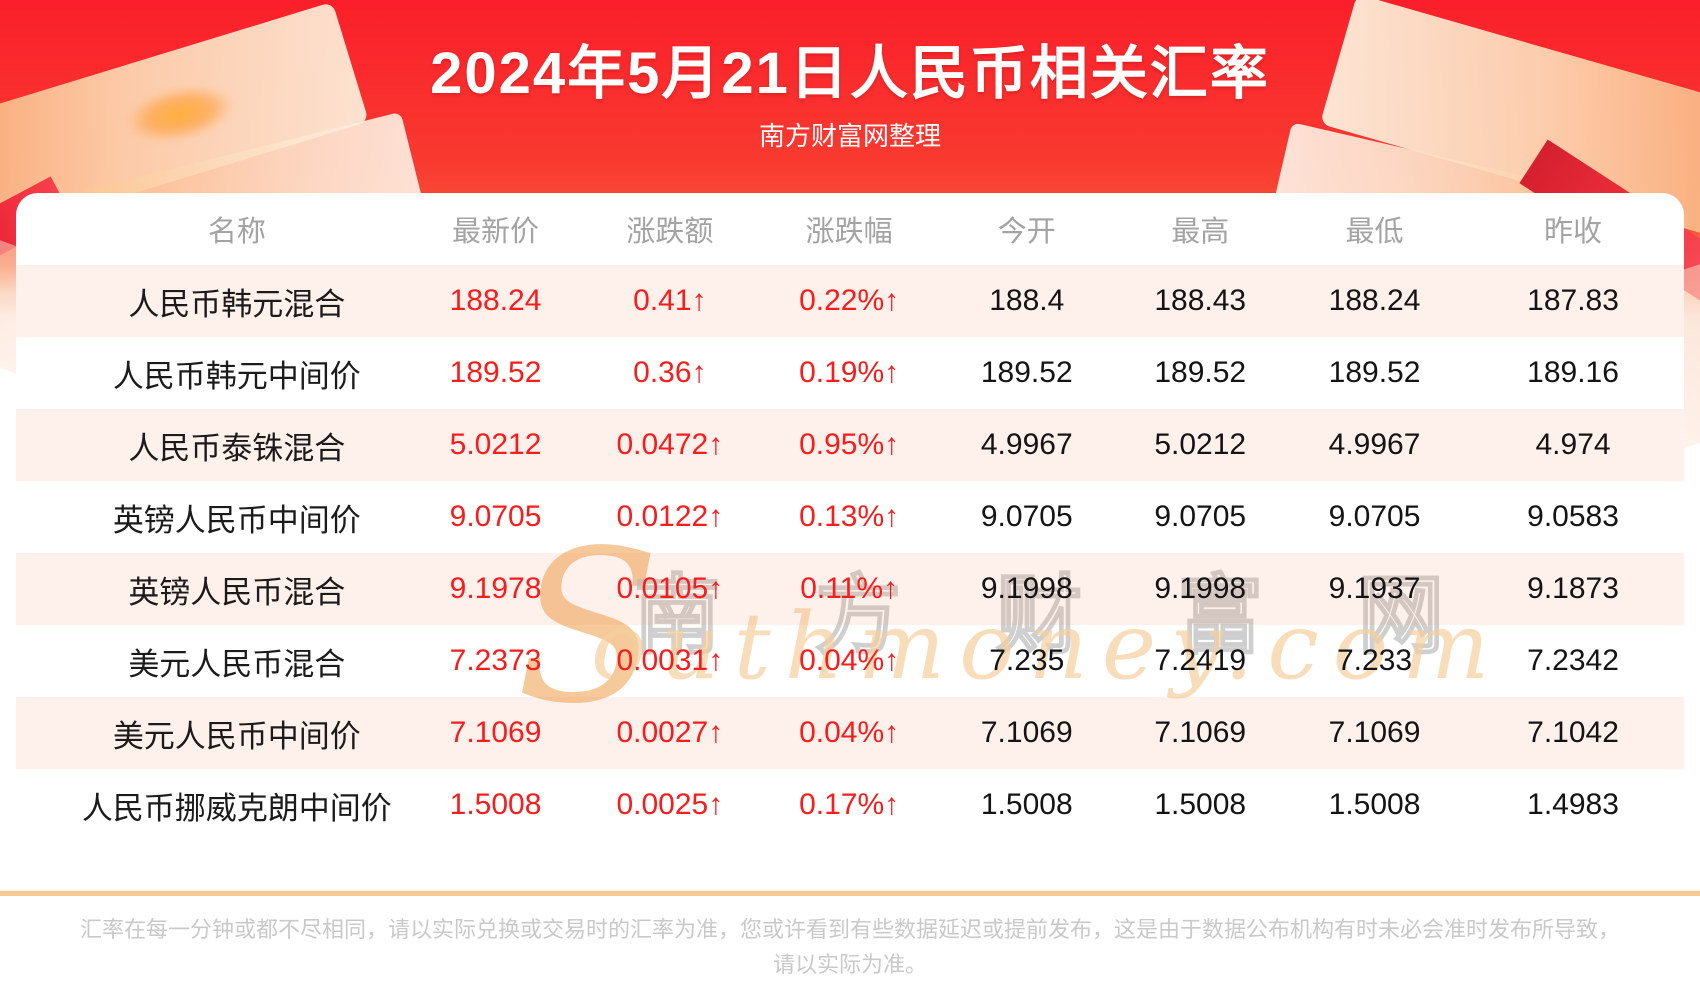  I want to click on cell-4: 9.1998, so click(1026, 588).